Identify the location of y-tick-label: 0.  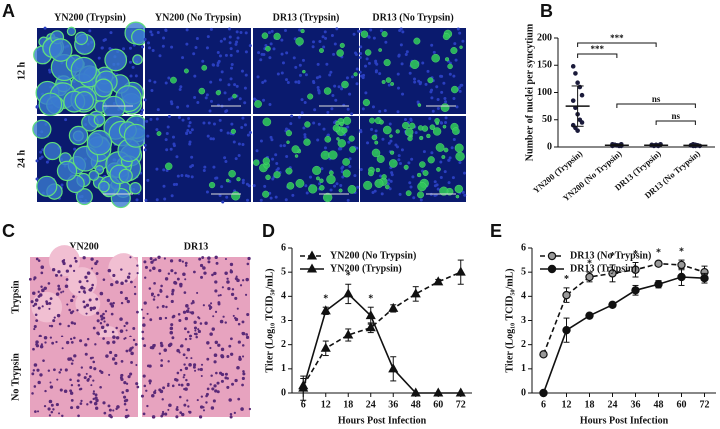
(549, 146).